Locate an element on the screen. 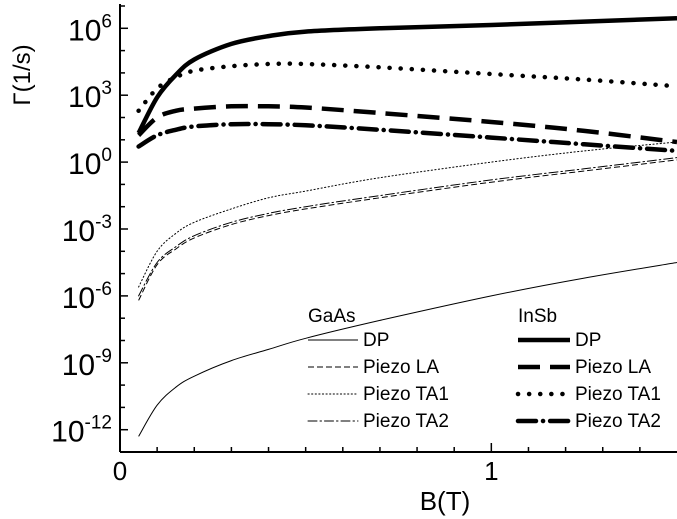 The image size is (677, 519). series-line-insb-piezo-la is located at coordinates (407, 124).